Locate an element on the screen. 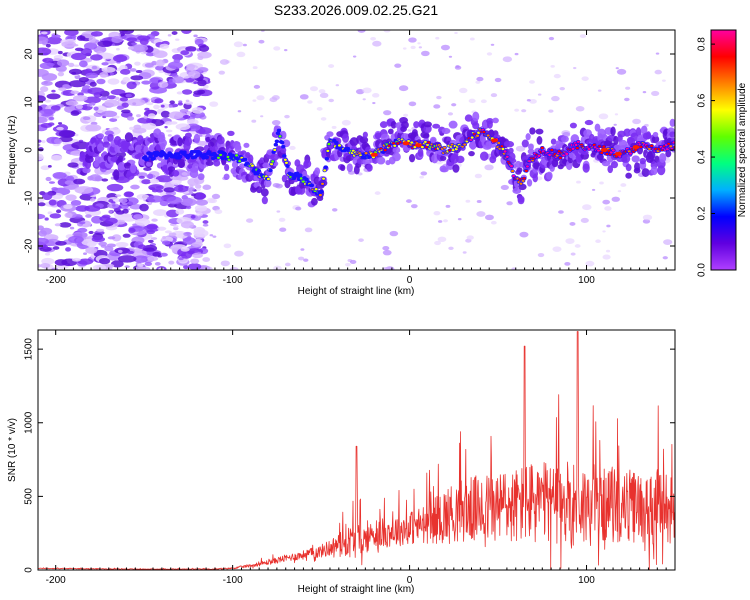 Image resolution: width=750 pixels, height=600 pixels. spectrogram-peak is located at coordinates (406, 143).